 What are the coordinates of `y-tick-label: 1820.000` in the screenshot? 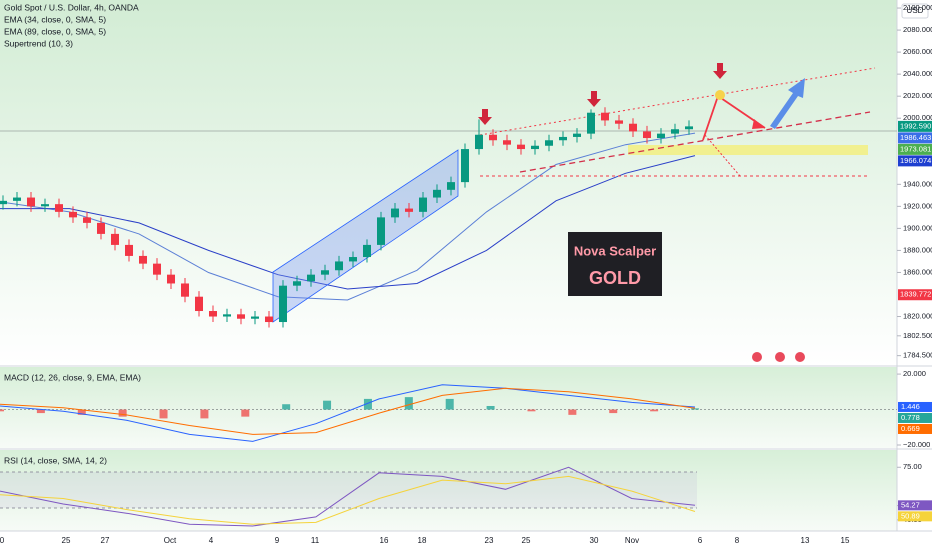 It's located at (917, 316).